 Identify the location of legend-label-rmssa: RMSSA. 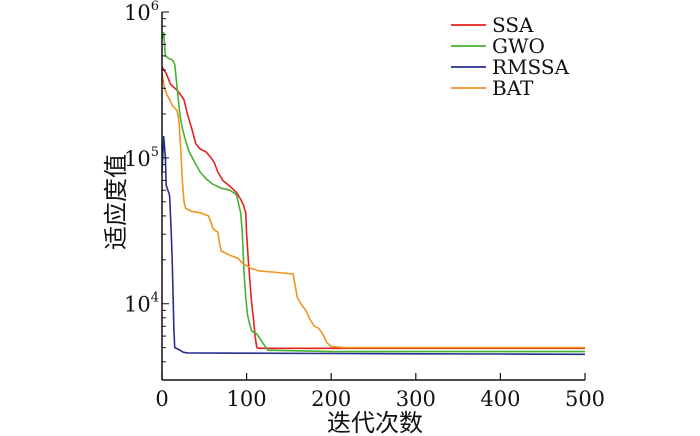
(531, 67).